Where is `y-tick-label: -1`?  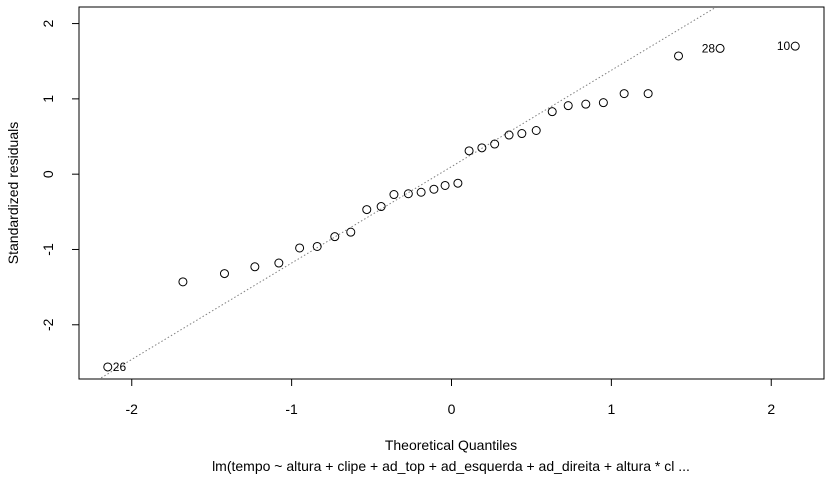 y-tick-label: -1 is located at coordinates (48, 249).